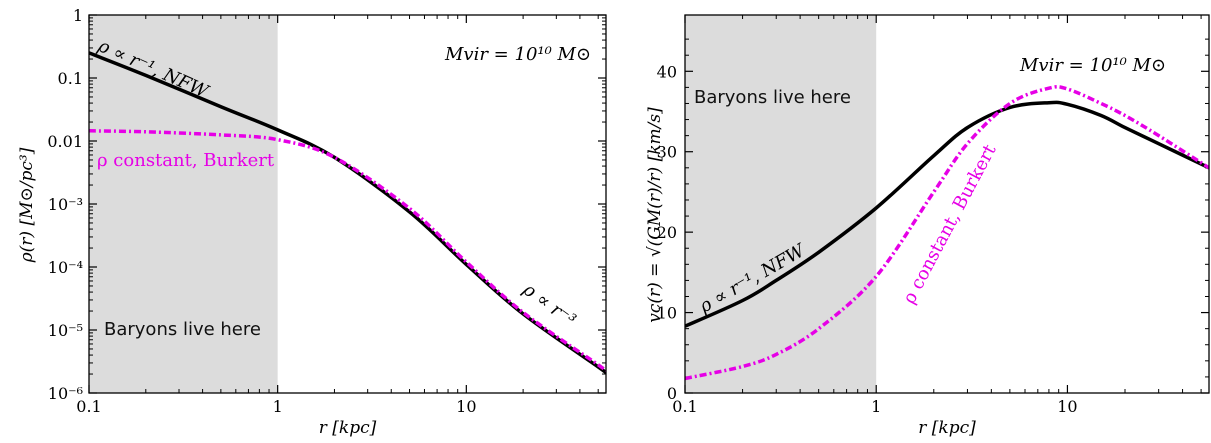 The image size is (1211, 443). What do you see at coordinates (667, 152) in the screenshot?
I see `y-tick-label: 30` at bounding box center [667, 152].